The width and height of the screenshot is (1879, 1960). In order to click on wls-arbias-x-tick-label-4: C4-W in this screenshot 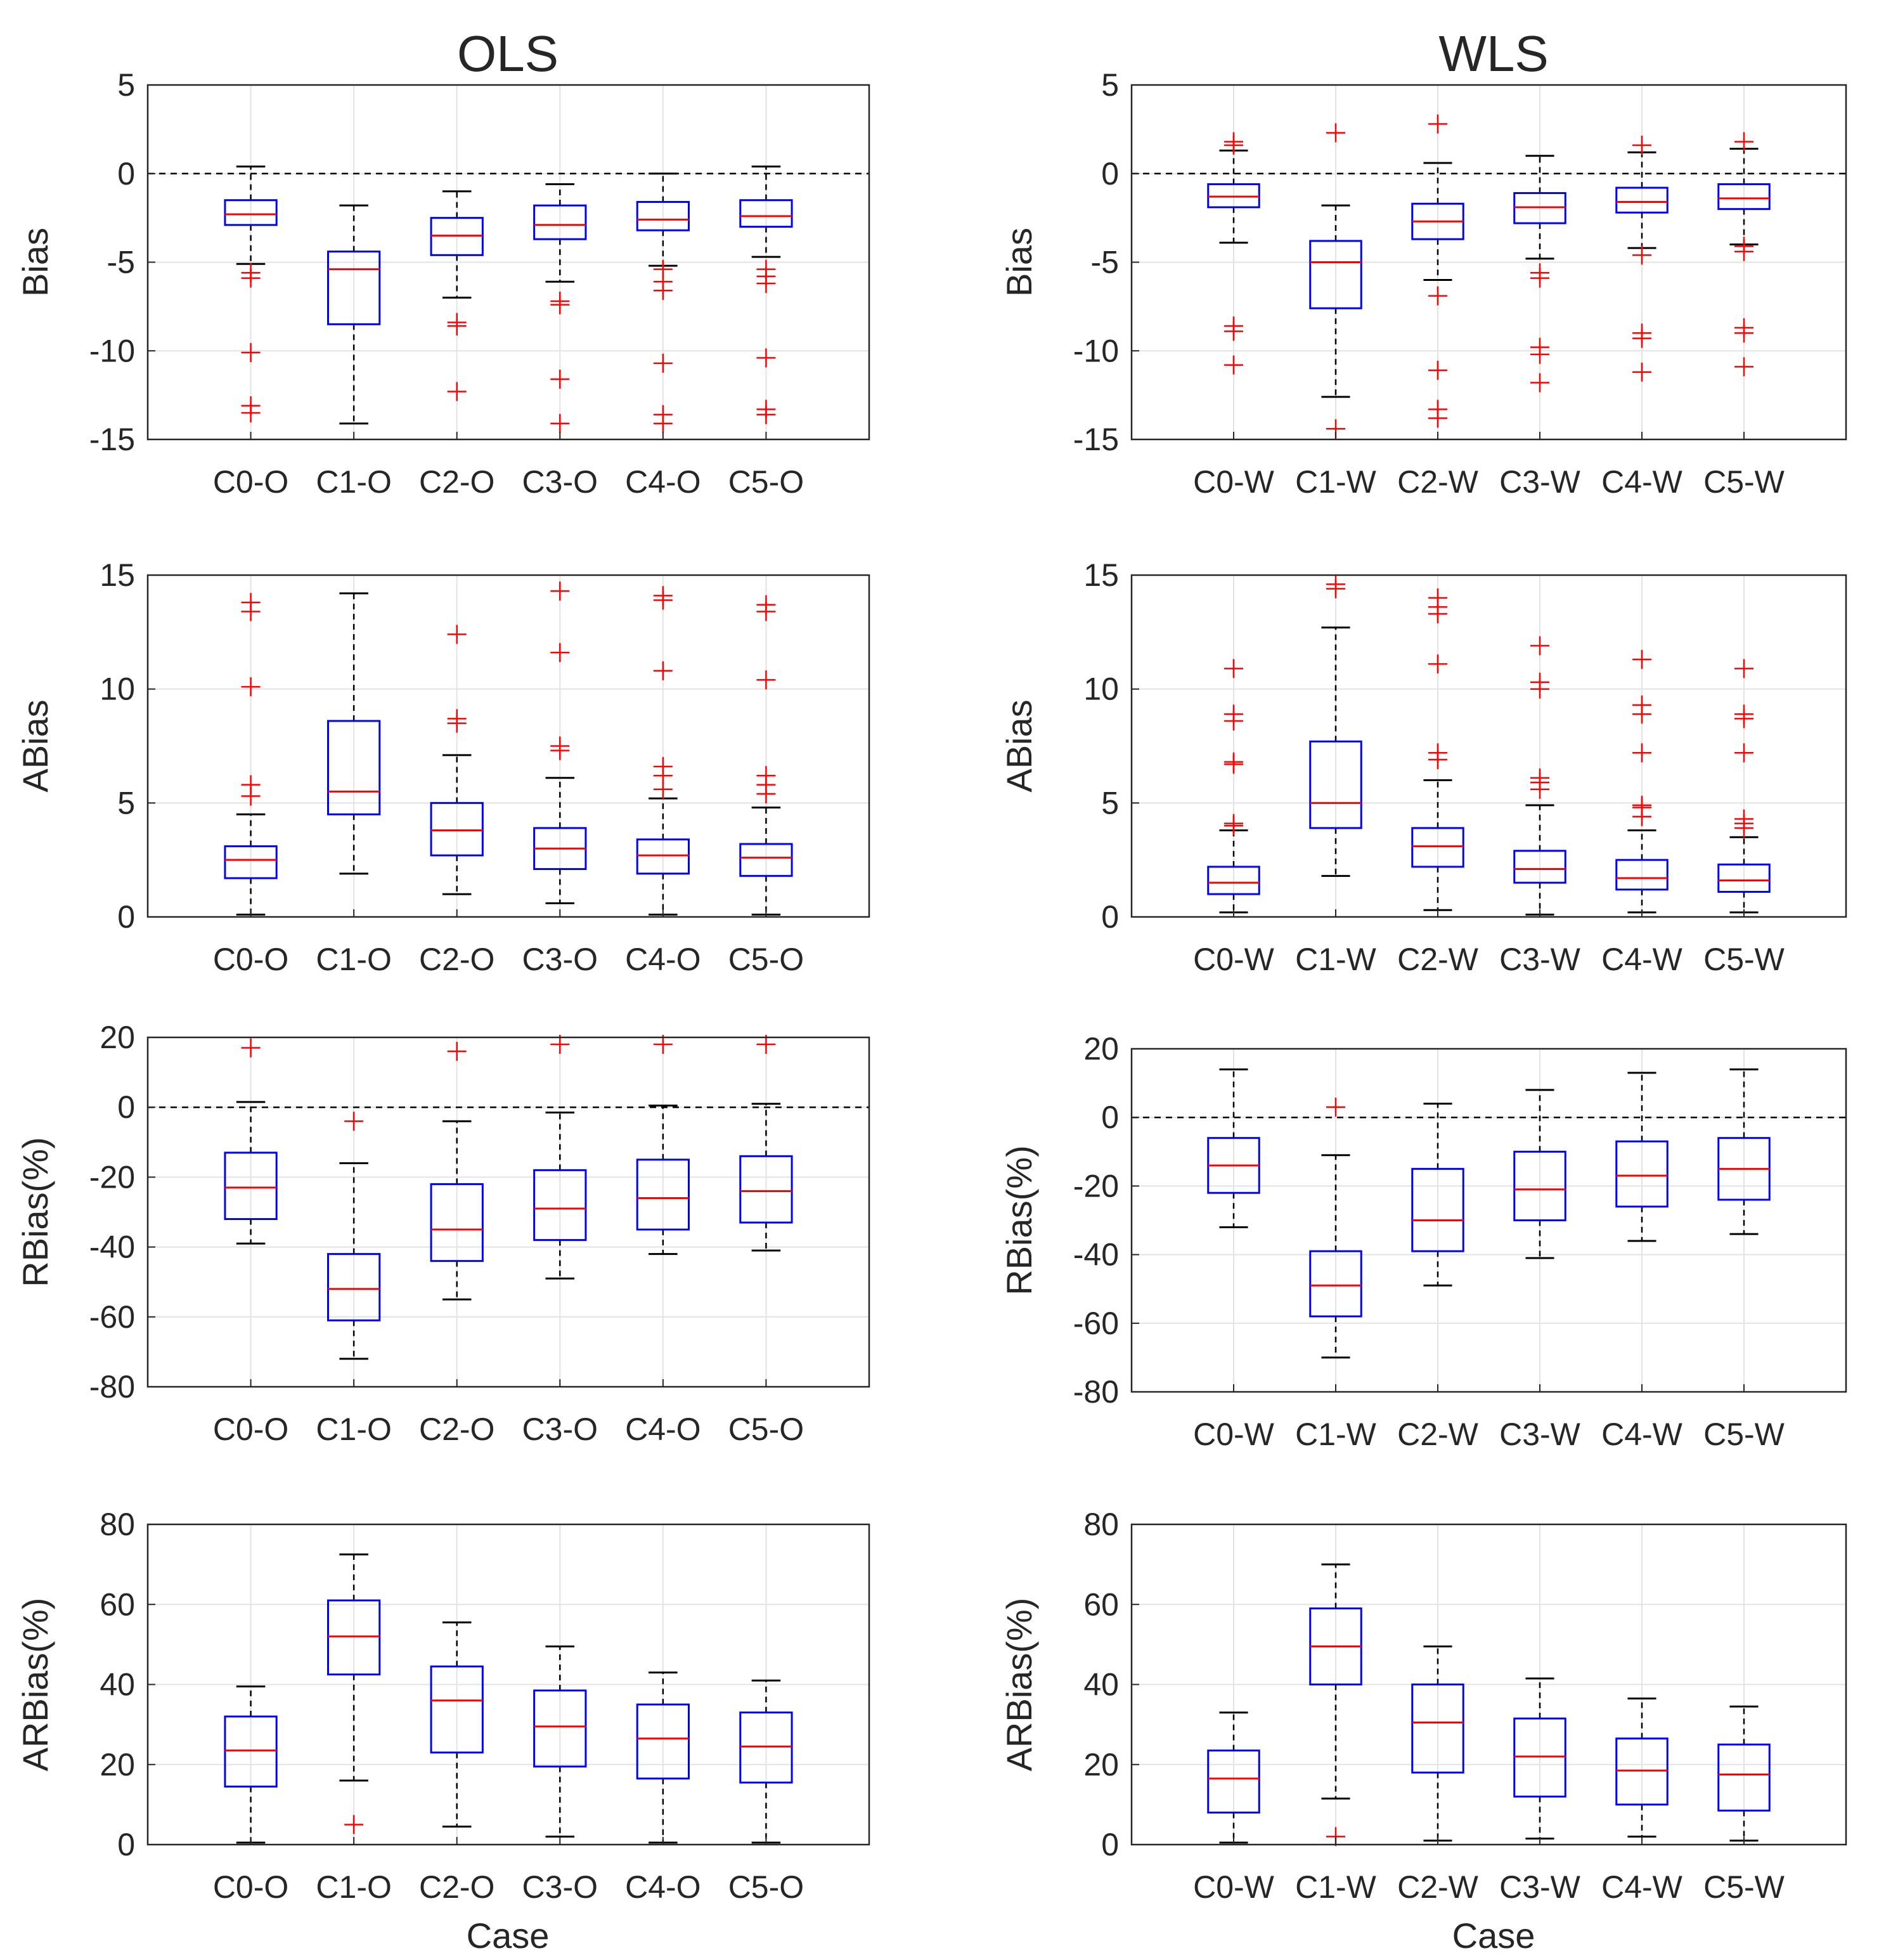, I will do `click(1642, 1887)`.